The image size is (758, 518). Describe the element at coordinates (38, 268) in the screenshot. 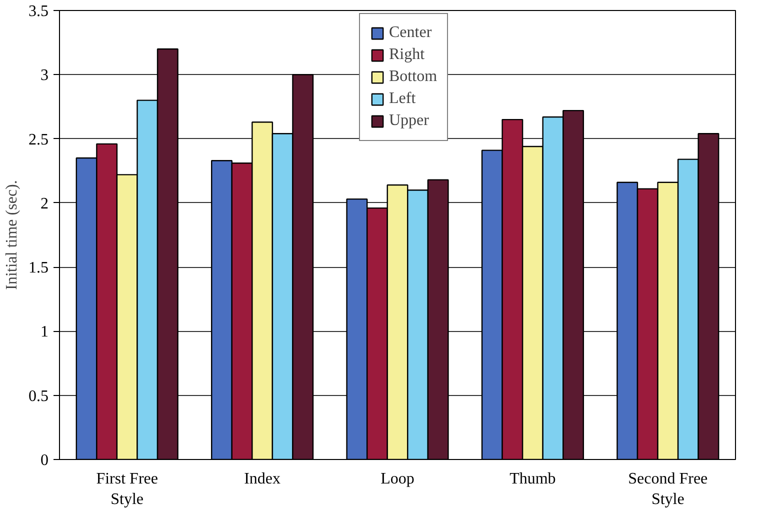

I see `y-tick-label: 1.5` at that location.